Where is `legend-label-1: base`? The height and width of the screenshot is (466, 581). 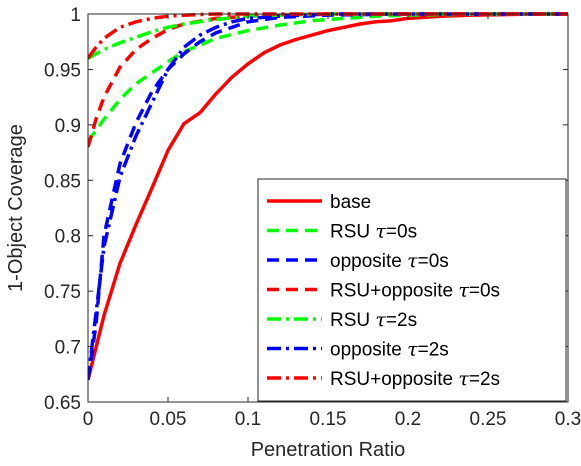 legend-label-1: base is located at coordinates (350, 202).